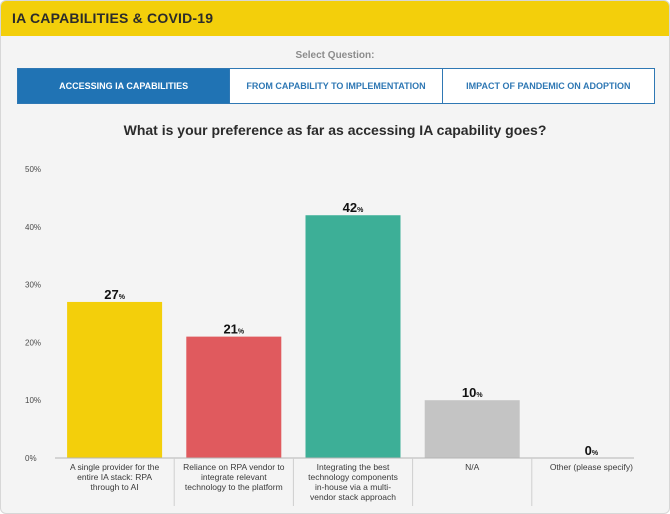 Image resolution: width=670 pixels, height=514 pixels. I want to click on data-label: 0%, so click(592, 450).